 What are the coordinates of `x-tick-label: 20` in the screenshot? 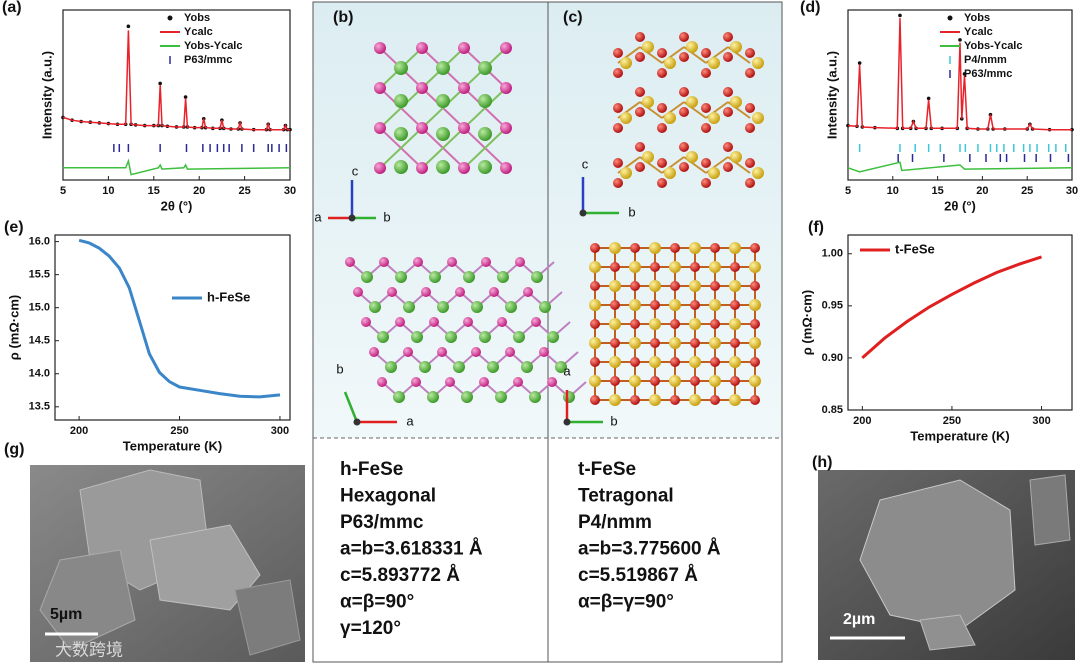 It's located at (199, 191).